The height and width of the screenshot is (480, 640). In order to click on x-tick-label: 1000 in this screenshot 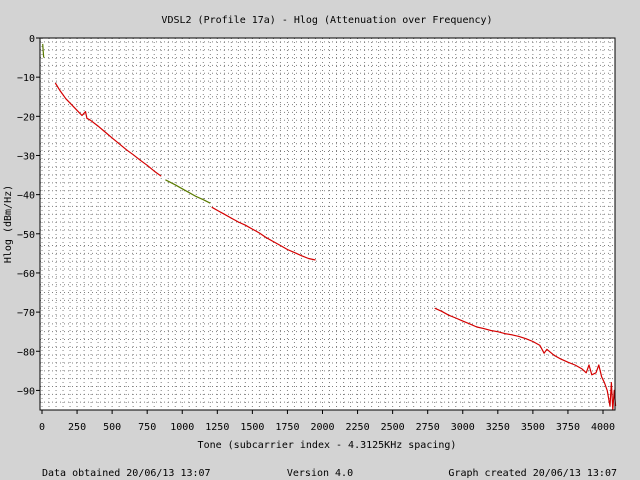, I will do `click(182, 427)`.